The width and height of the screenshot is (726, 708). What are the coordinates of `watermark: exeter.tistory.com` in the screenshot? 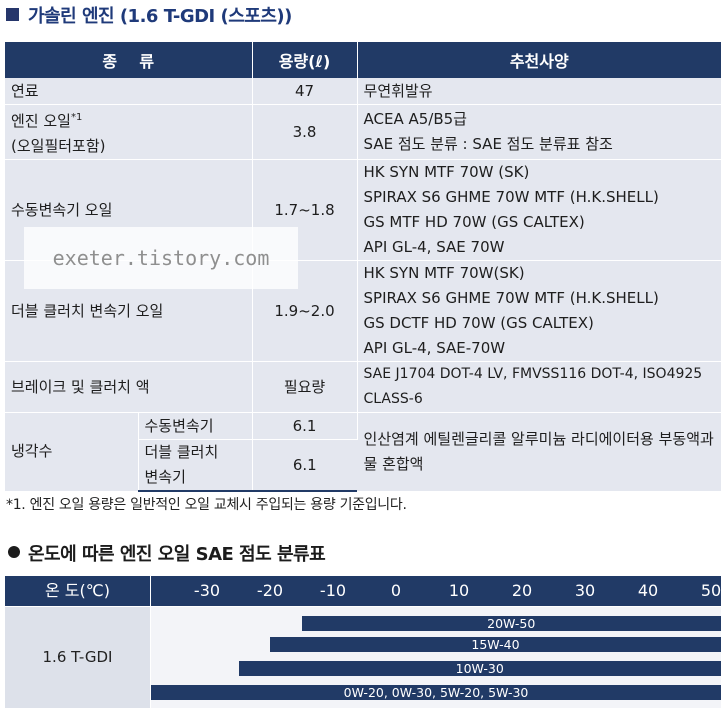 It's located at (161, 258).